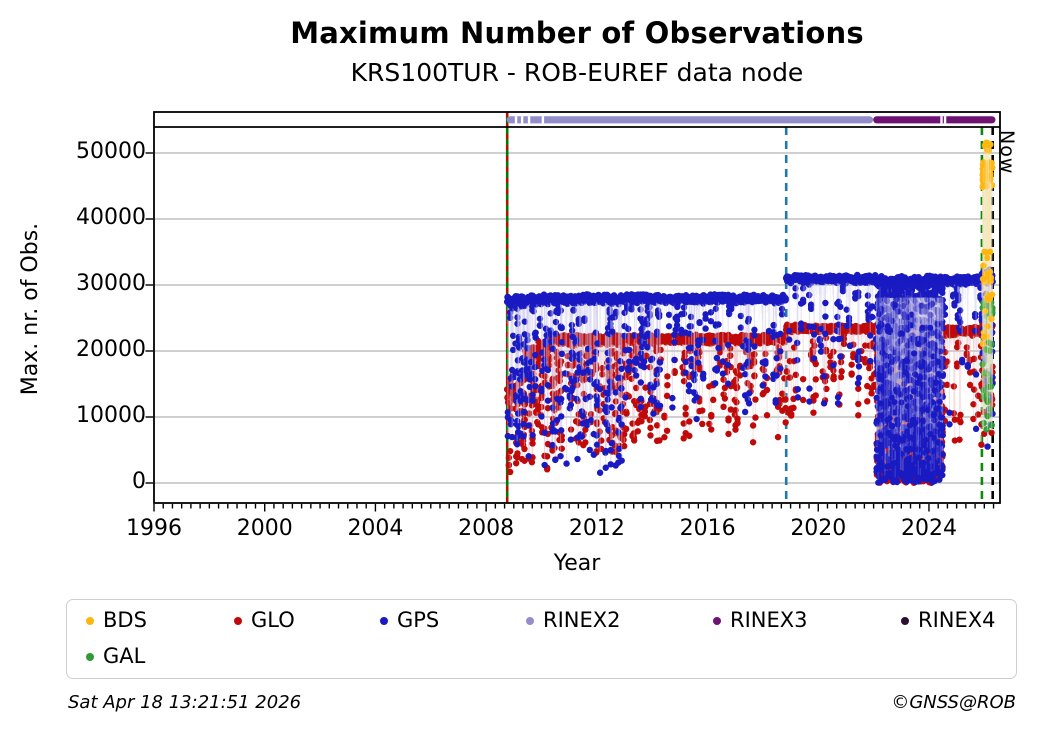 The image size is (1040, 734). Describe the element at coordinates (582, 620) in the screenshot. I see `legend-label-rinex2: RINEX2` at that location.